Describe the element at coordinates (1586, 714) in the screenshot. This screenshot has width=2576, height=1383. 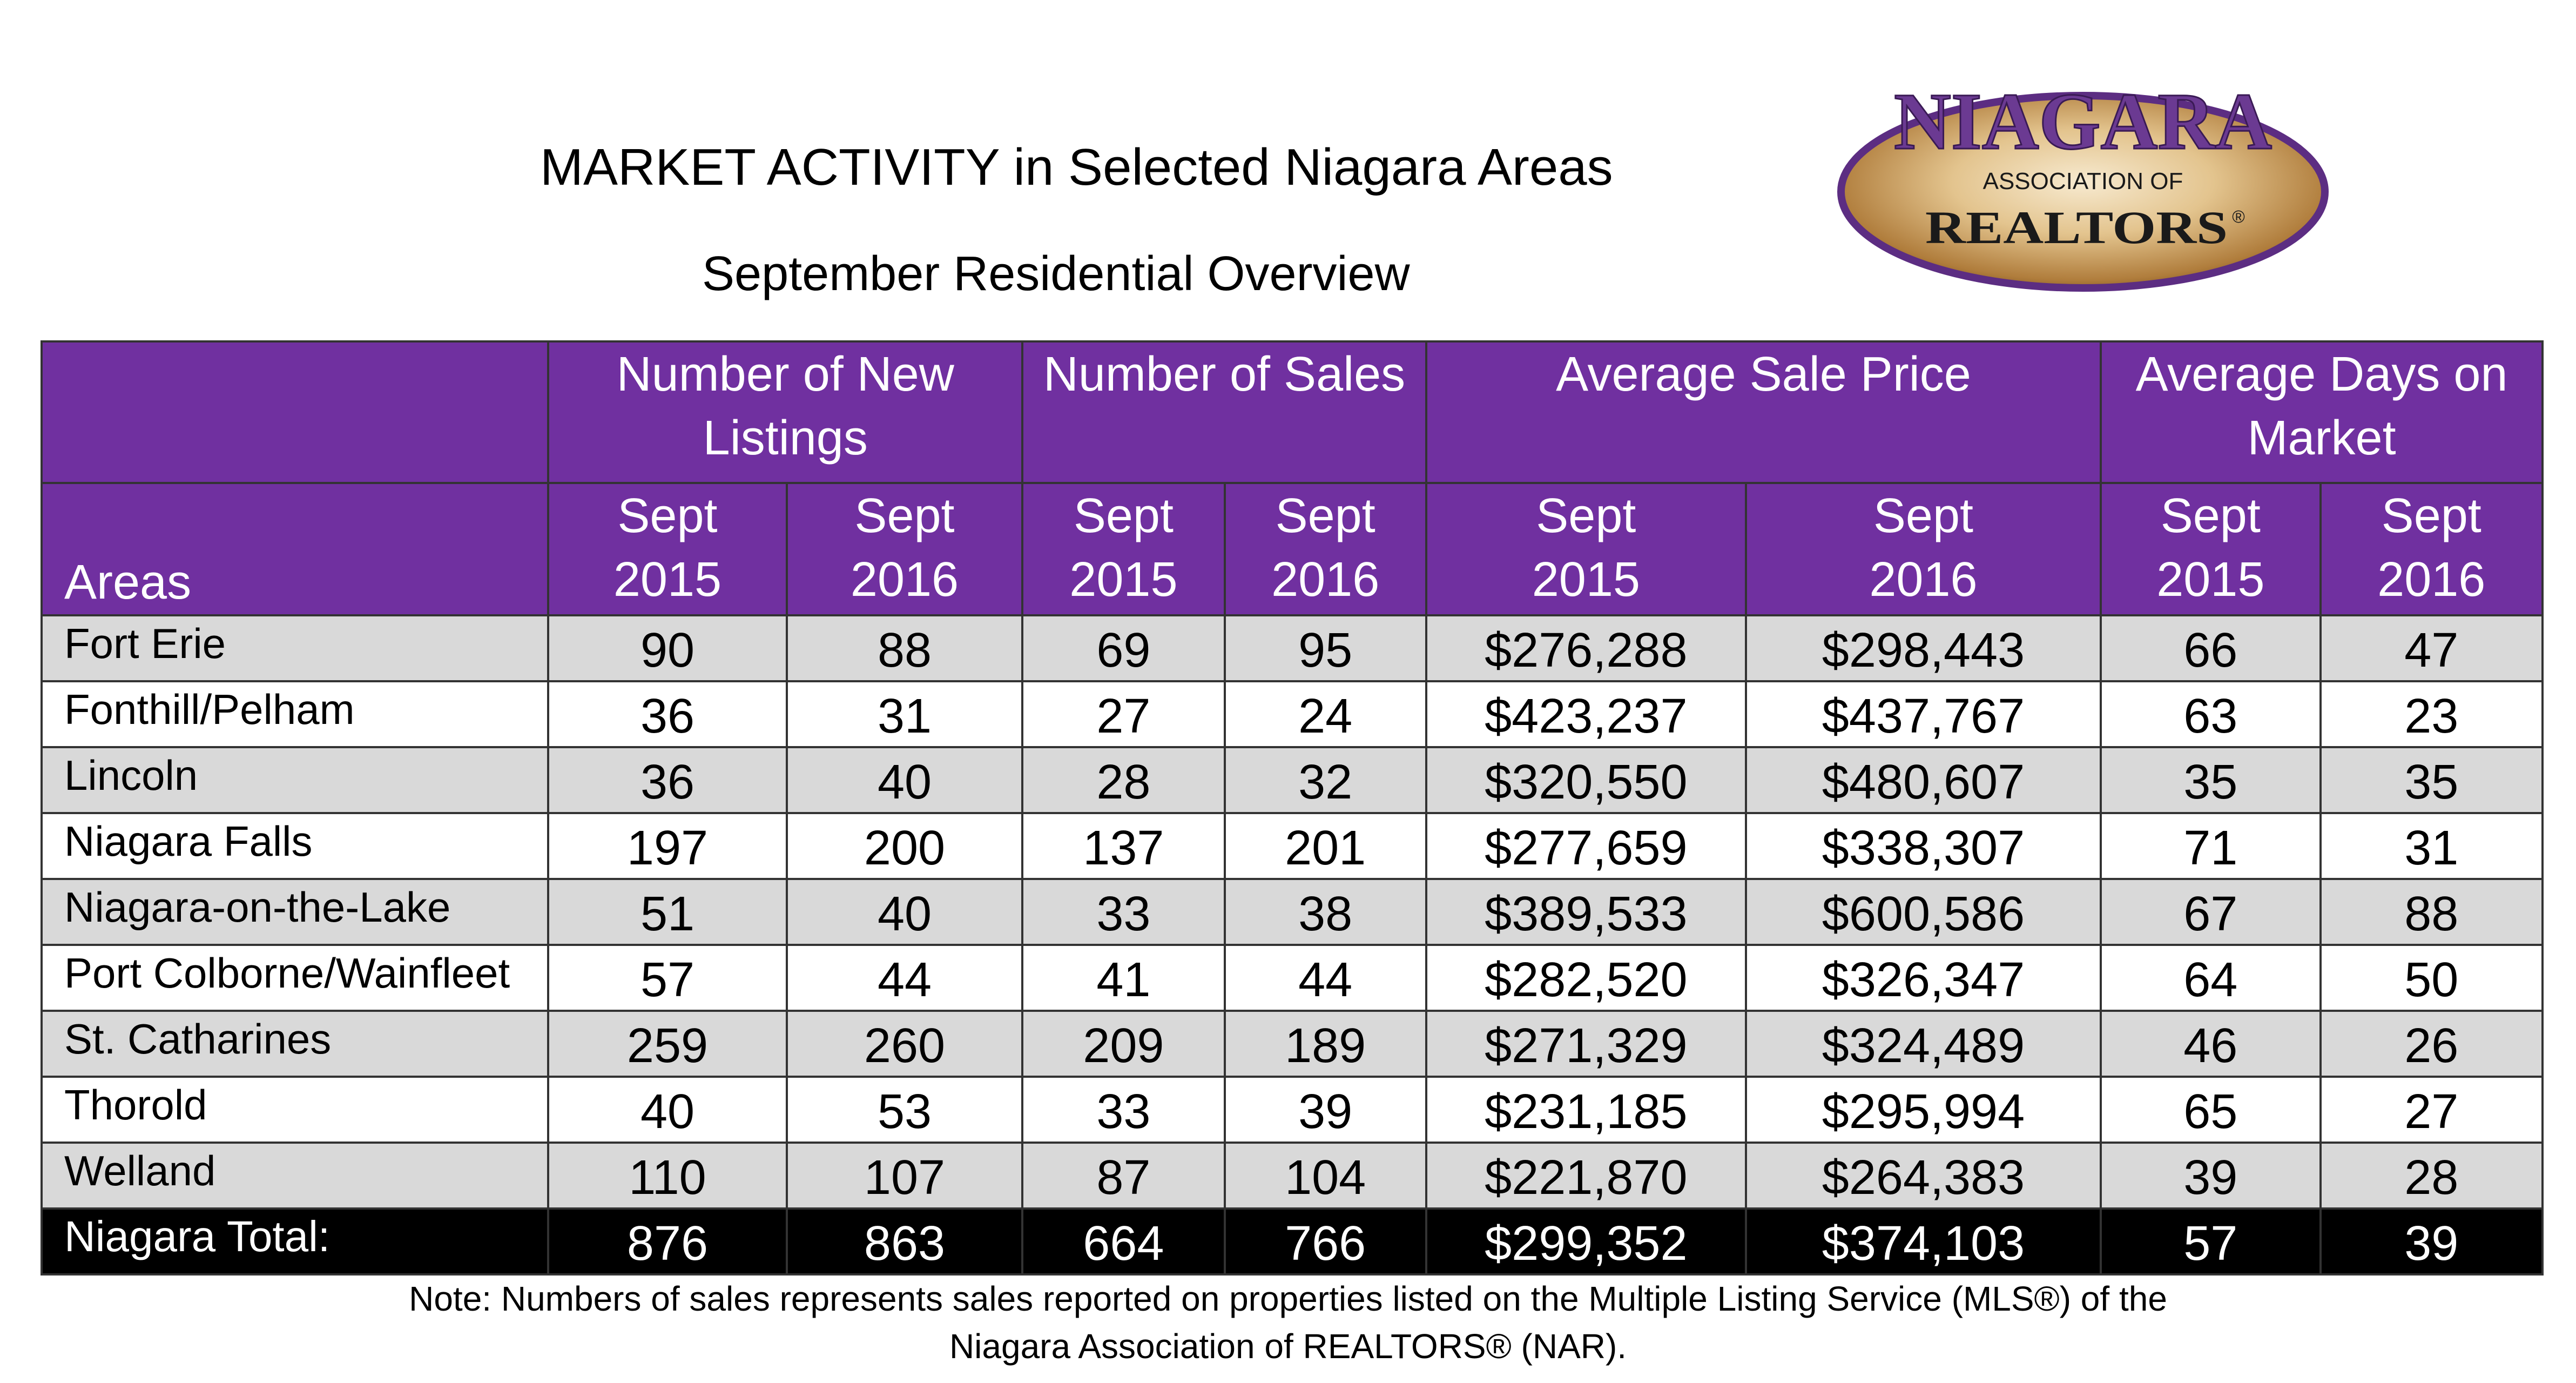
I see `value-cell: $423,237` at that location.